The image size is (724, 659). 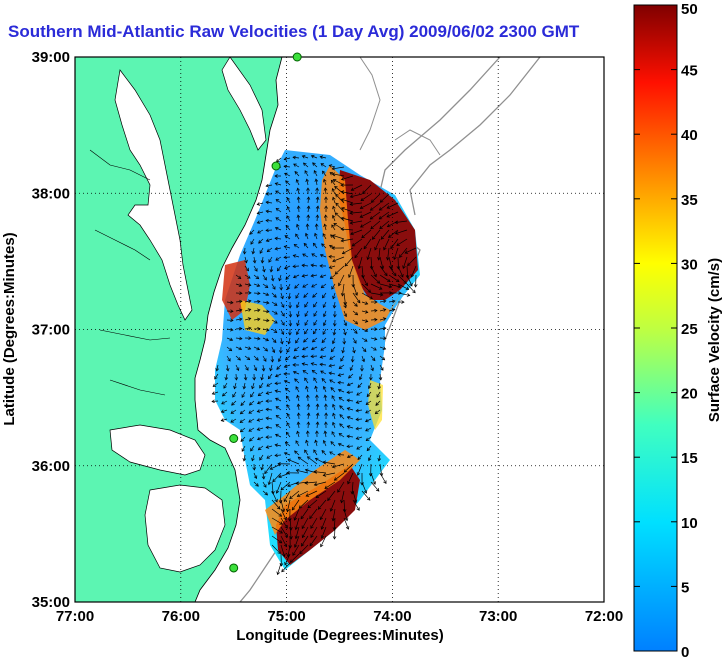 I want to click on colorbar, so click(x=655, y=328).